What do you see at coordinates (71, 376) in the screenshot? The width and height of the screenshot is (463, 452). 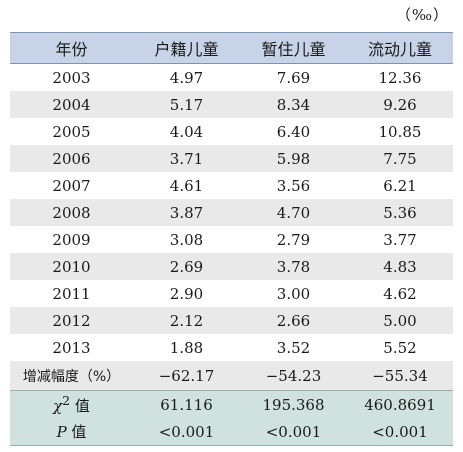 I see `change-rate-label: 增减幅度（%）` at bounding box center [71, 376].